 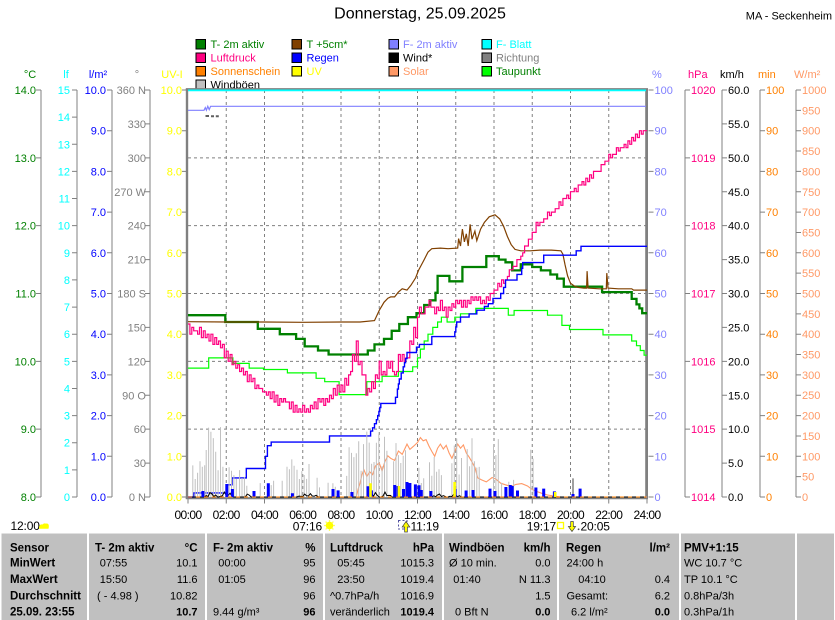 I want to click on svg-text: MaxWert, so click(x=34, y=580).